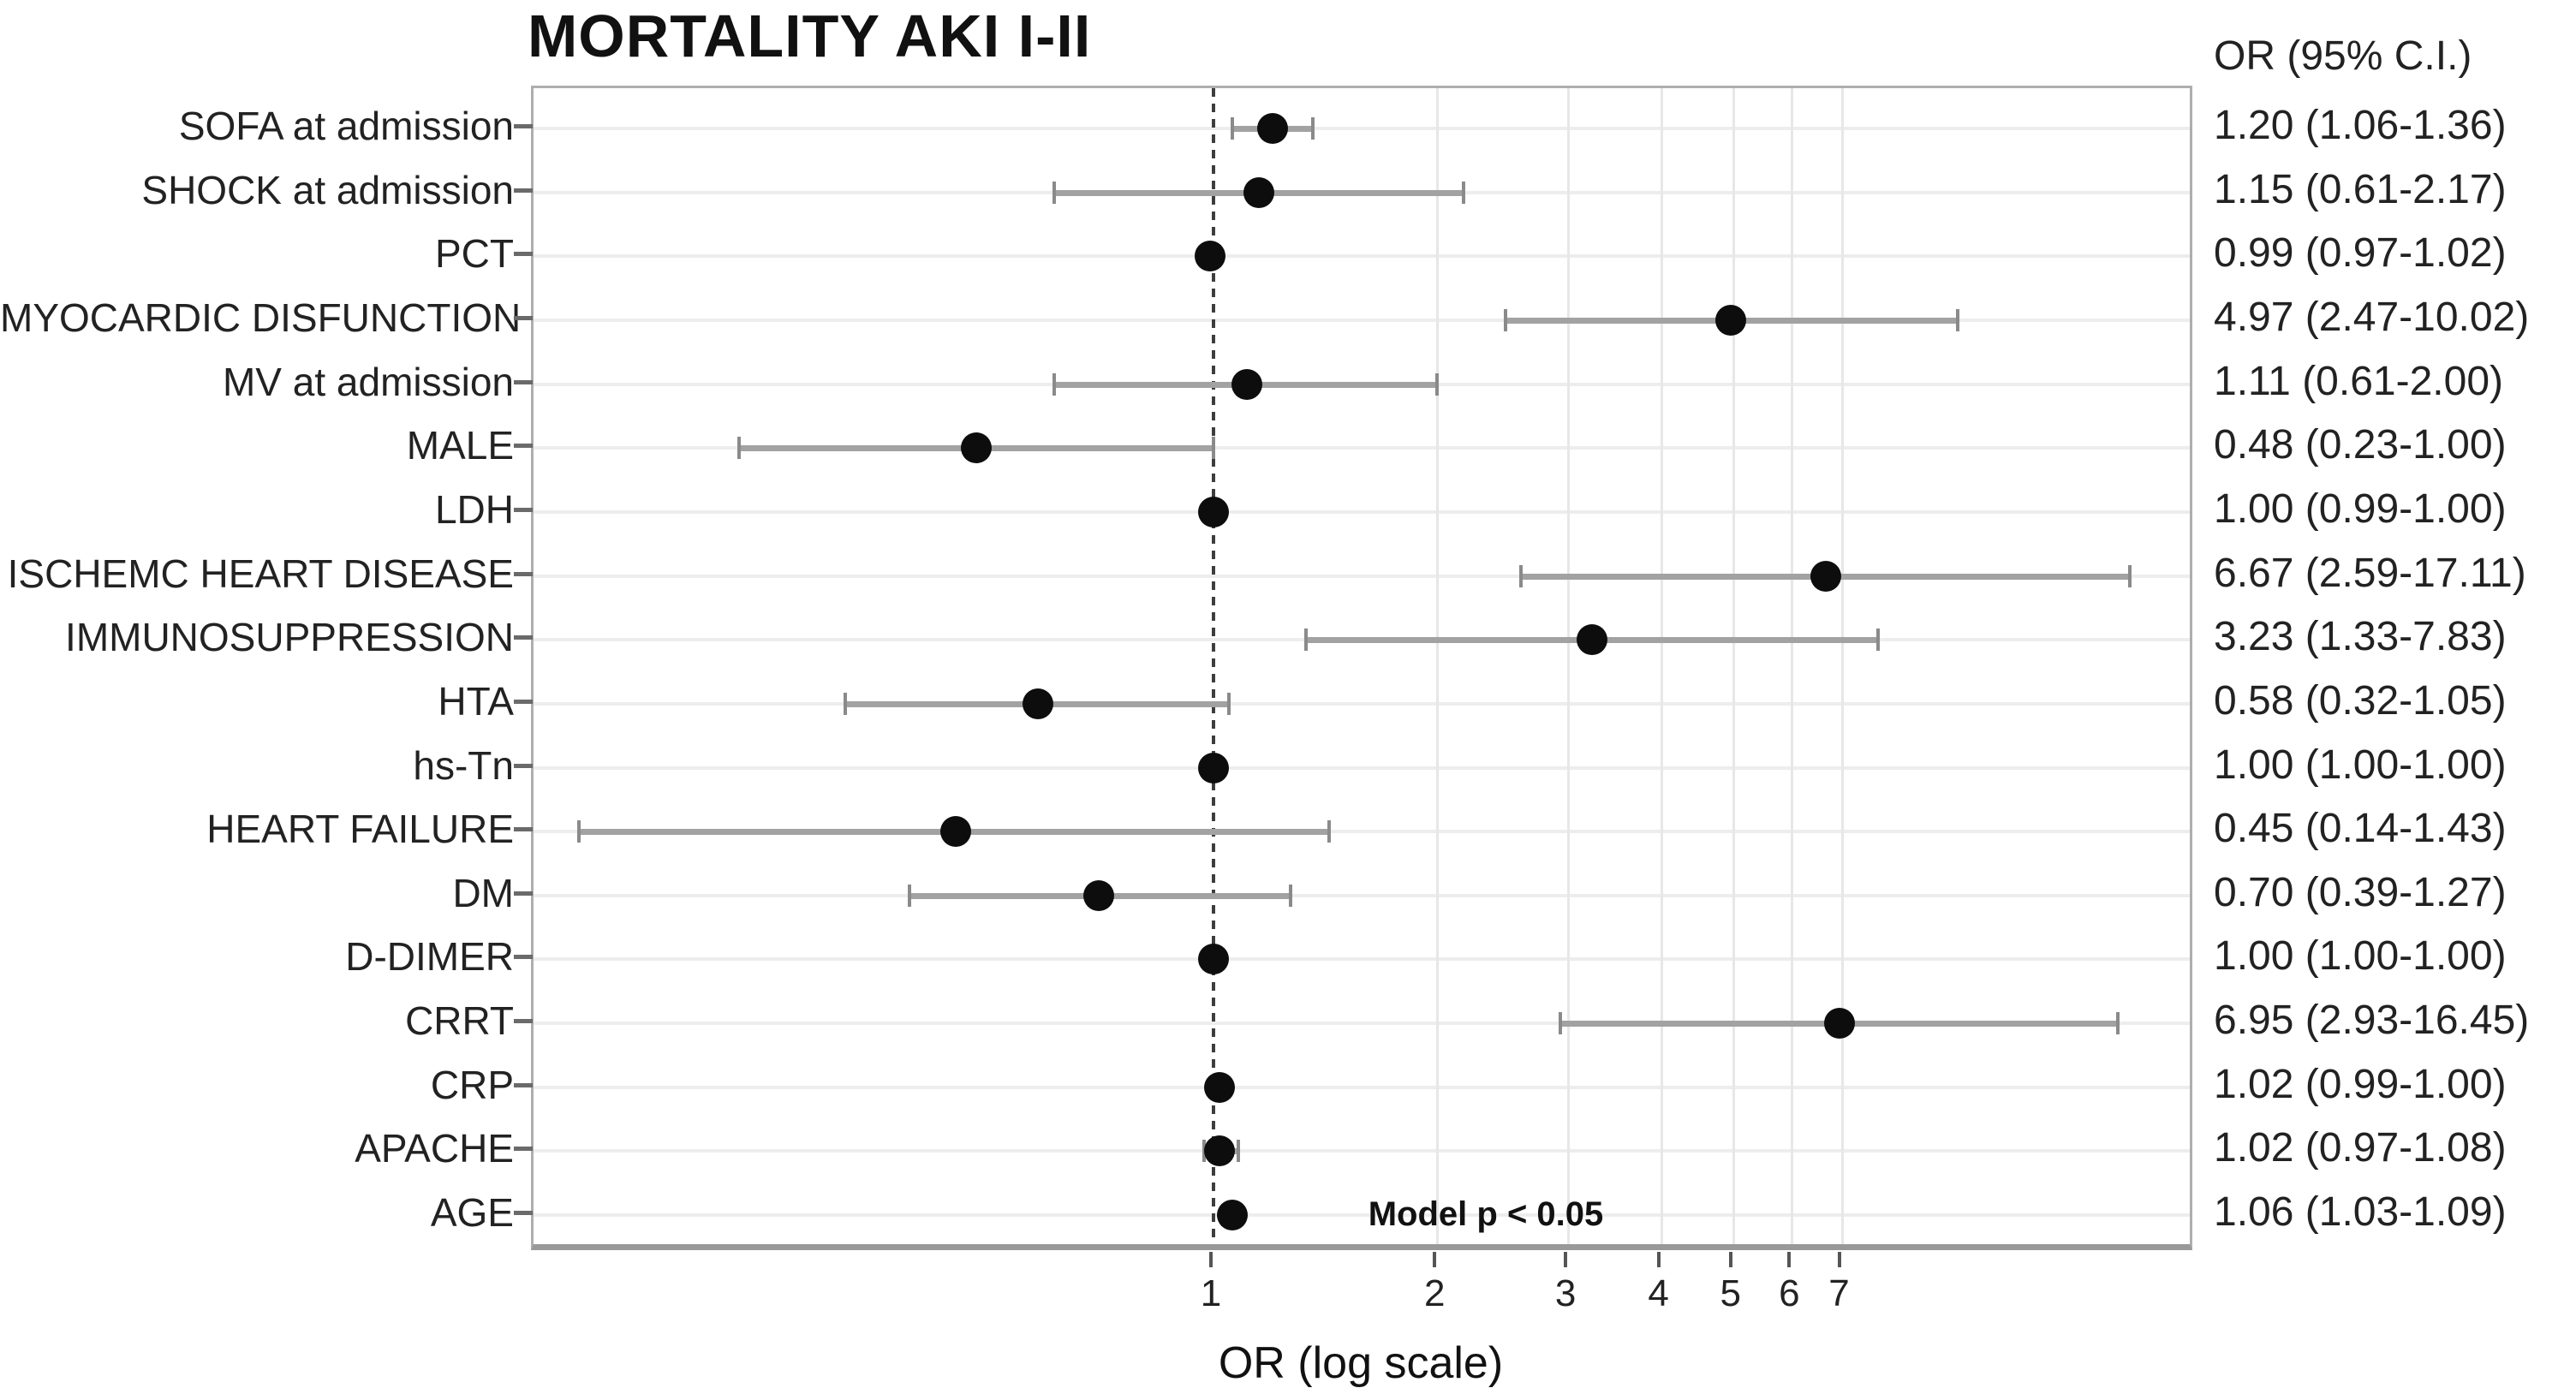 The width and height of the screenshot is (2576, 1400). Describe the element at coordinates (472, 1084) in the screenshot. I see `row-label: CRP` at that location.